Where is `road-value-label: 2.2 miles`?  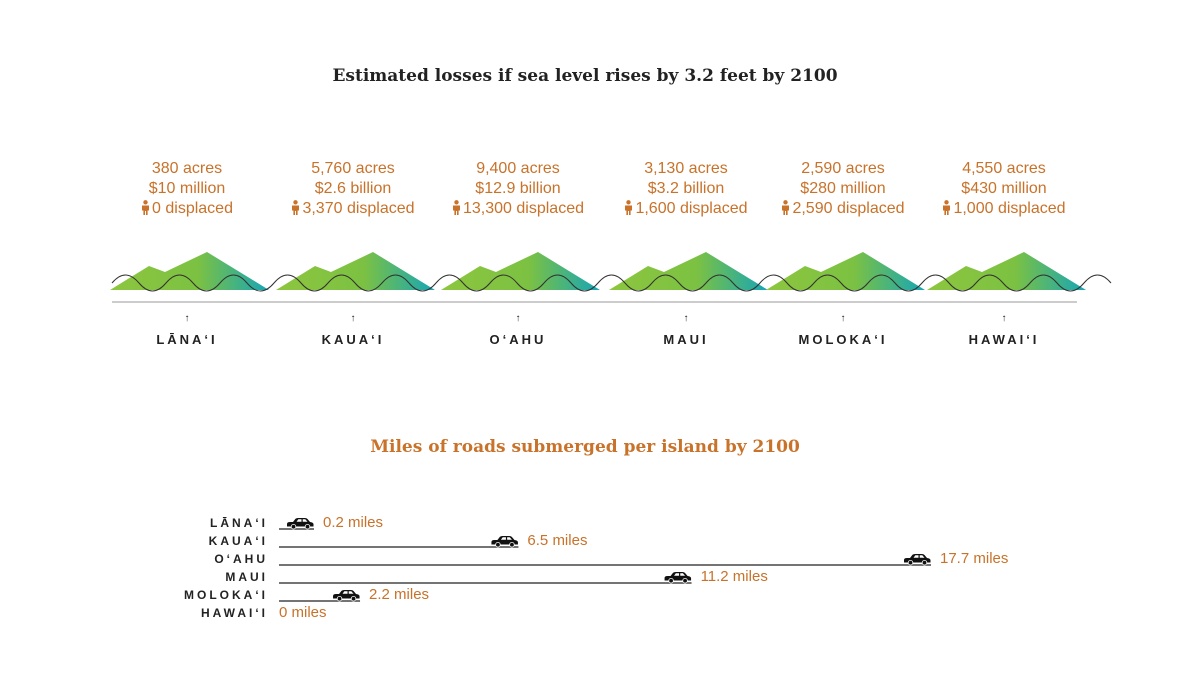
road-value-label: 2.2 miles is located at coordinates (399, 594).